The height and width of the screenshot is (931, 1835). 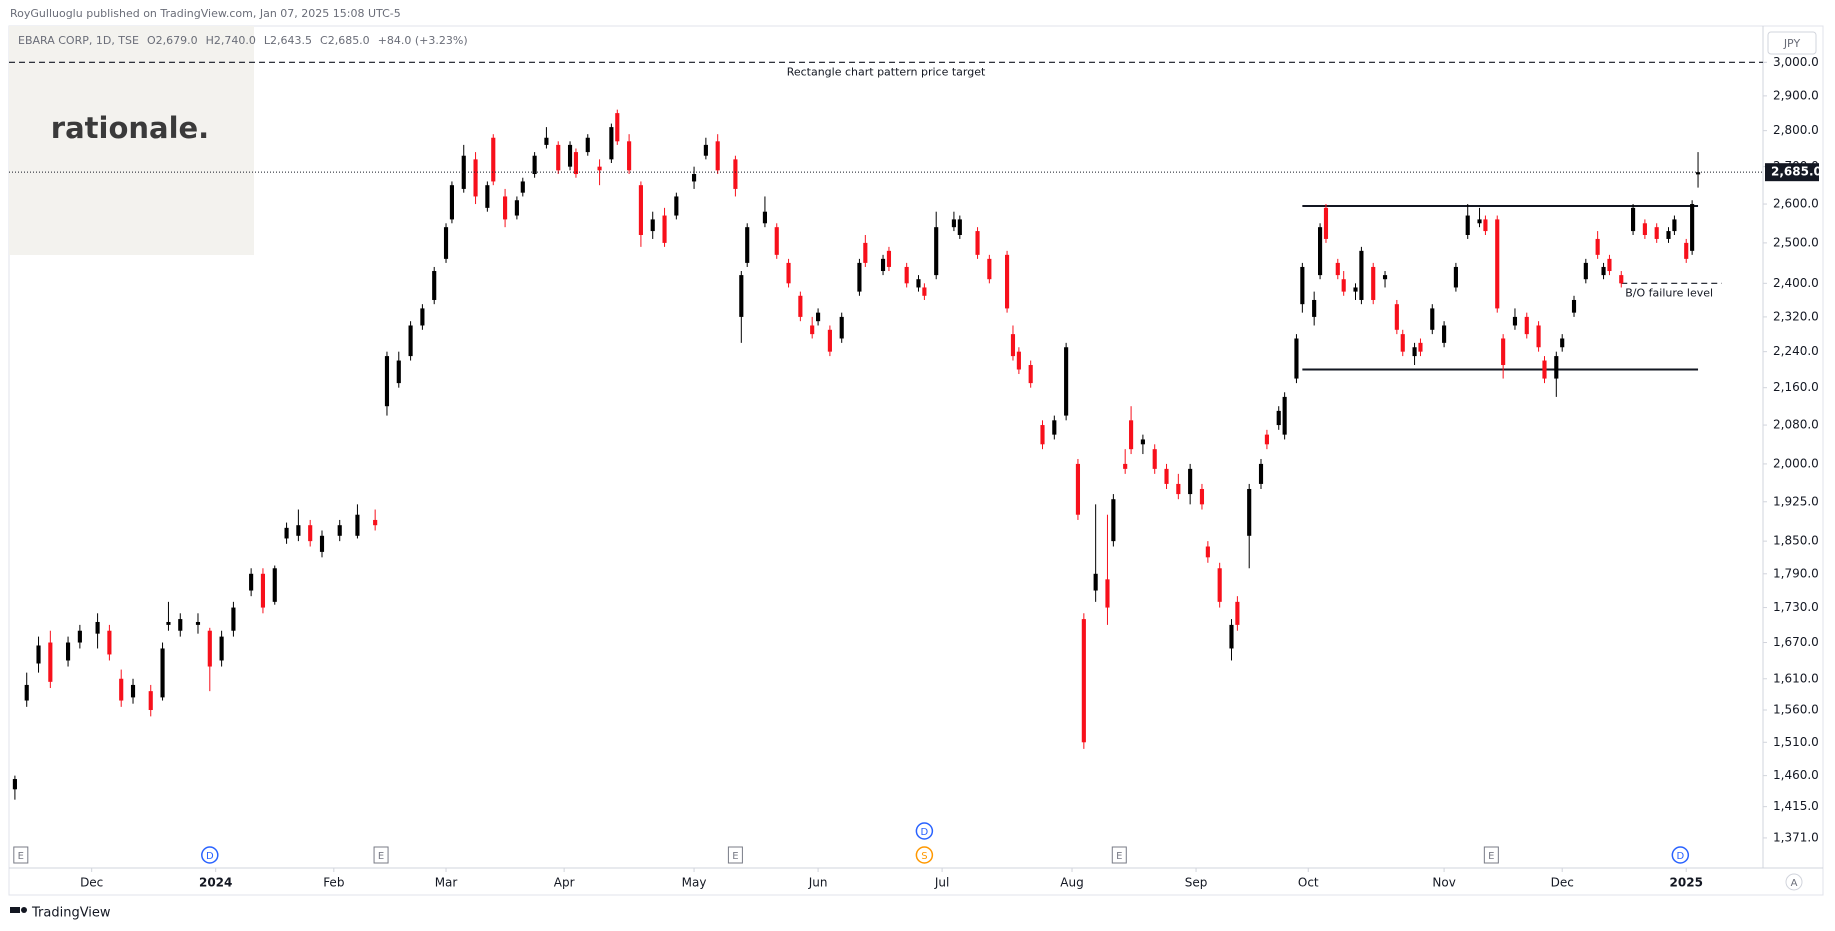 I want to click on watermark: rationale., so click(x=130, y=128).